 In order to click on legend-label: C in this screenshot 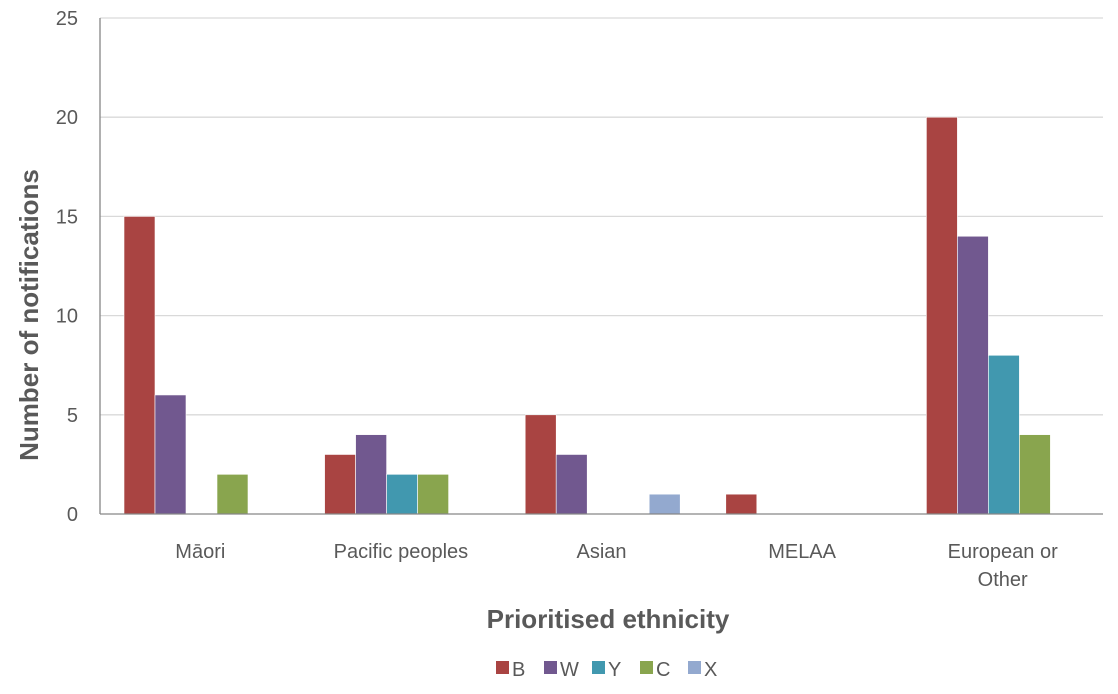, I will do `click(663, 670)`.